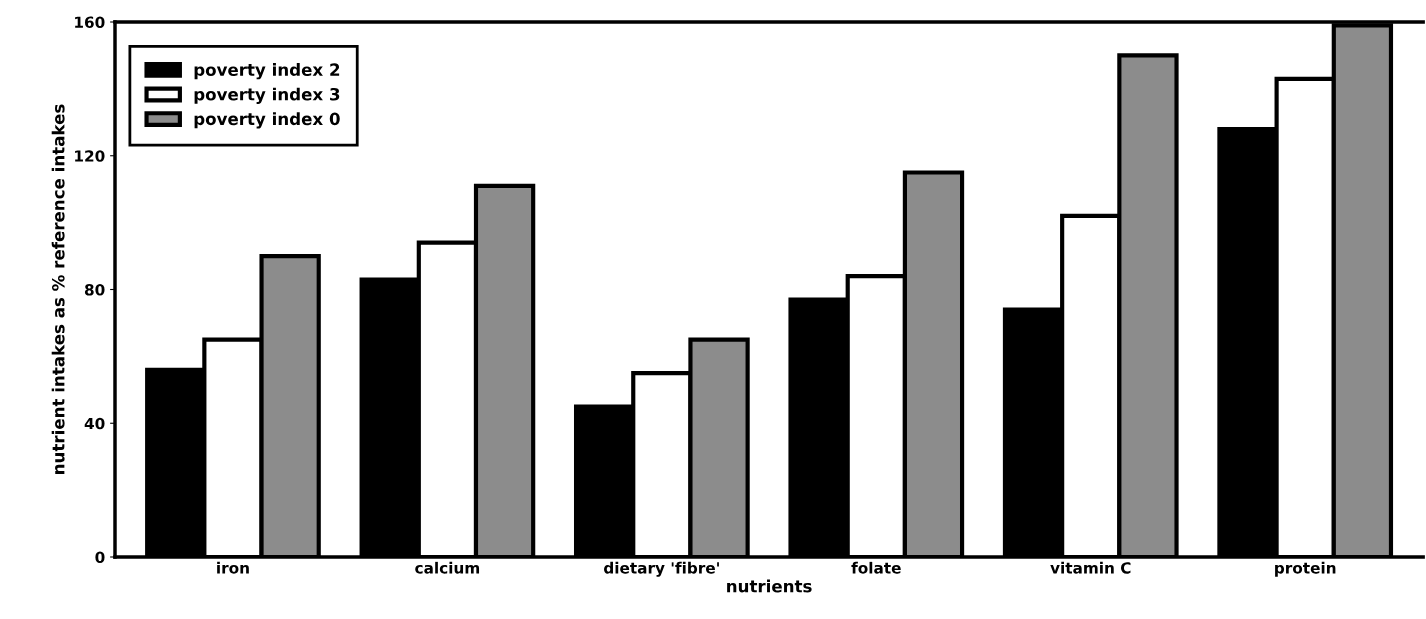 This screenshot has height=619, width=1426. Describe the element at coordinates (267, 95) in the screenshot. I see `legend-label: poverty index 3` at that location.